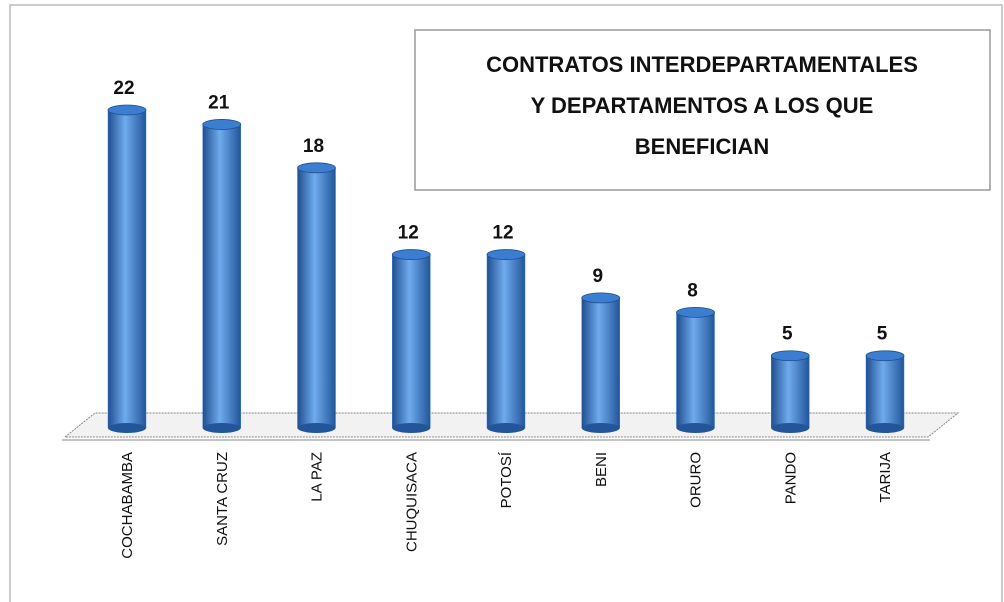 The height and width of the screenshot is (602, 1004). I want to click on x-tick-label: SANTA CRUZ, so click(222, 499).